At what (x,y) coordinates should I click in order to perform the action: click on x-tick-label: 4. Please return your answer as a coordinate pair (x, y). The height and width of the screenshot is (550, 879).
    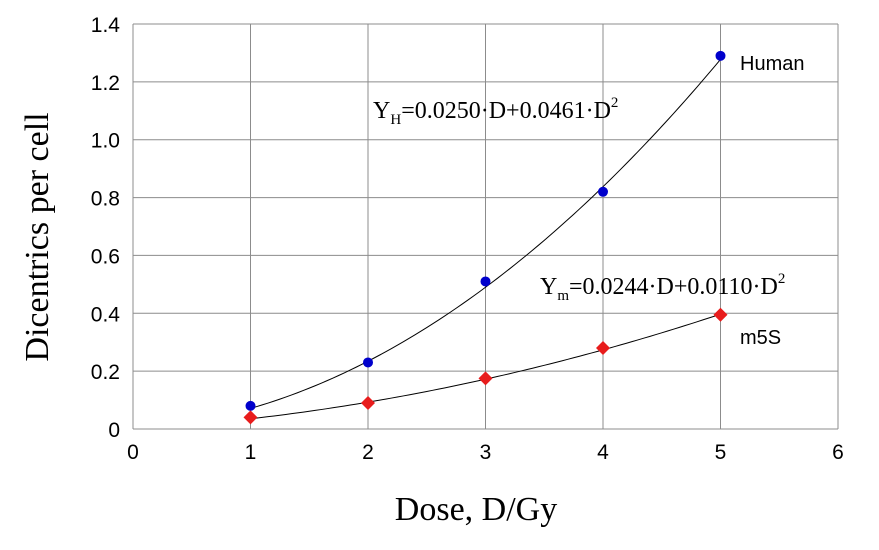
    Looking at the image, I should click on (603, 452).